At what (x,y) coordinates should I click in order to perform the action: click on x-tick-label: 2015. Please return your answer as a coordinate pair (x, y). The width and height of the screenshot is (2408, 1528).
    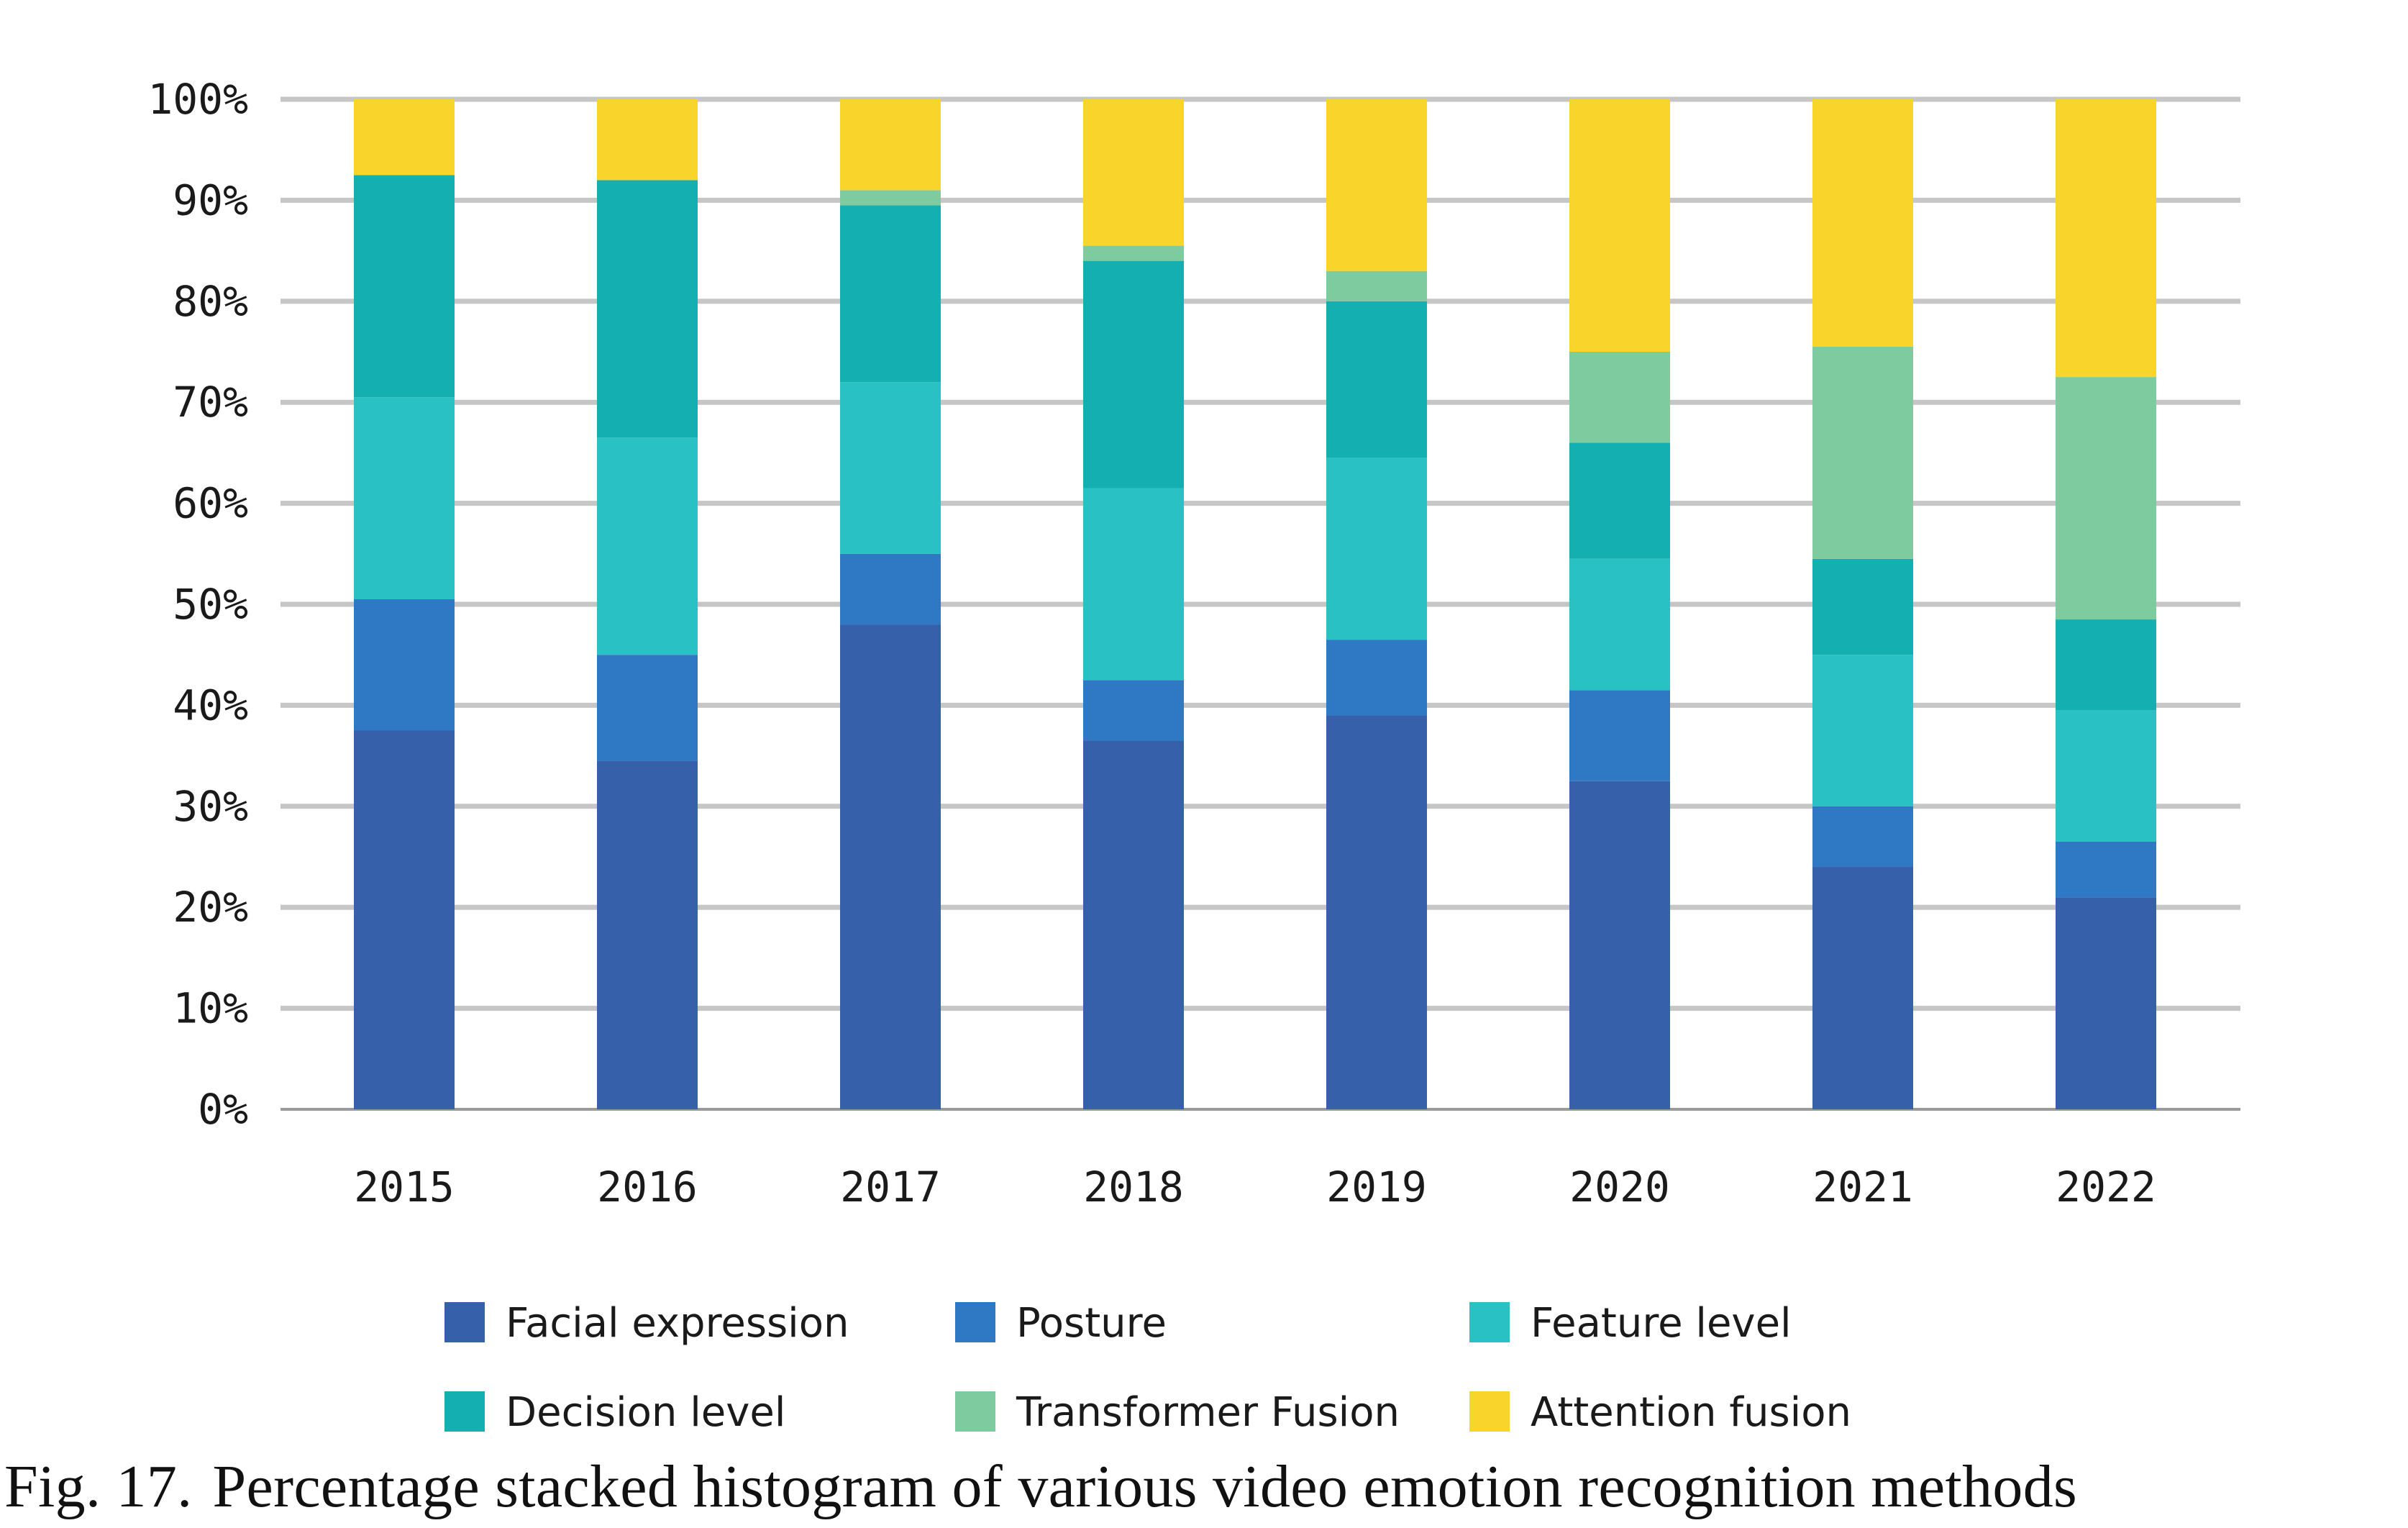
    Looking at the image, I should click on (405, 1187).